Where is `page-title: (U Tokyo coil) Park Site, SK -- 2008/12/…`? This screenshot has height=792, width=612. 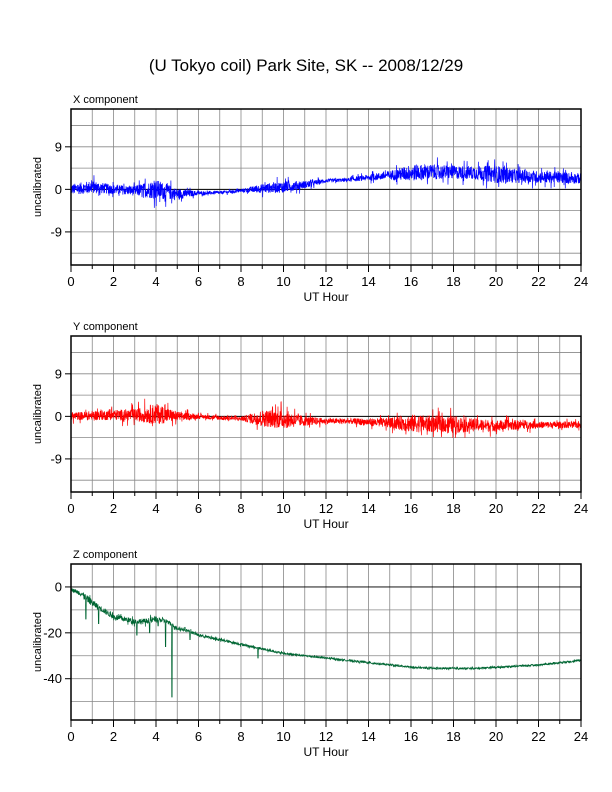
page-title: (U Tokyo coil) Park Site, SK -- 2008/12/… is located at coordinates (306, 65).